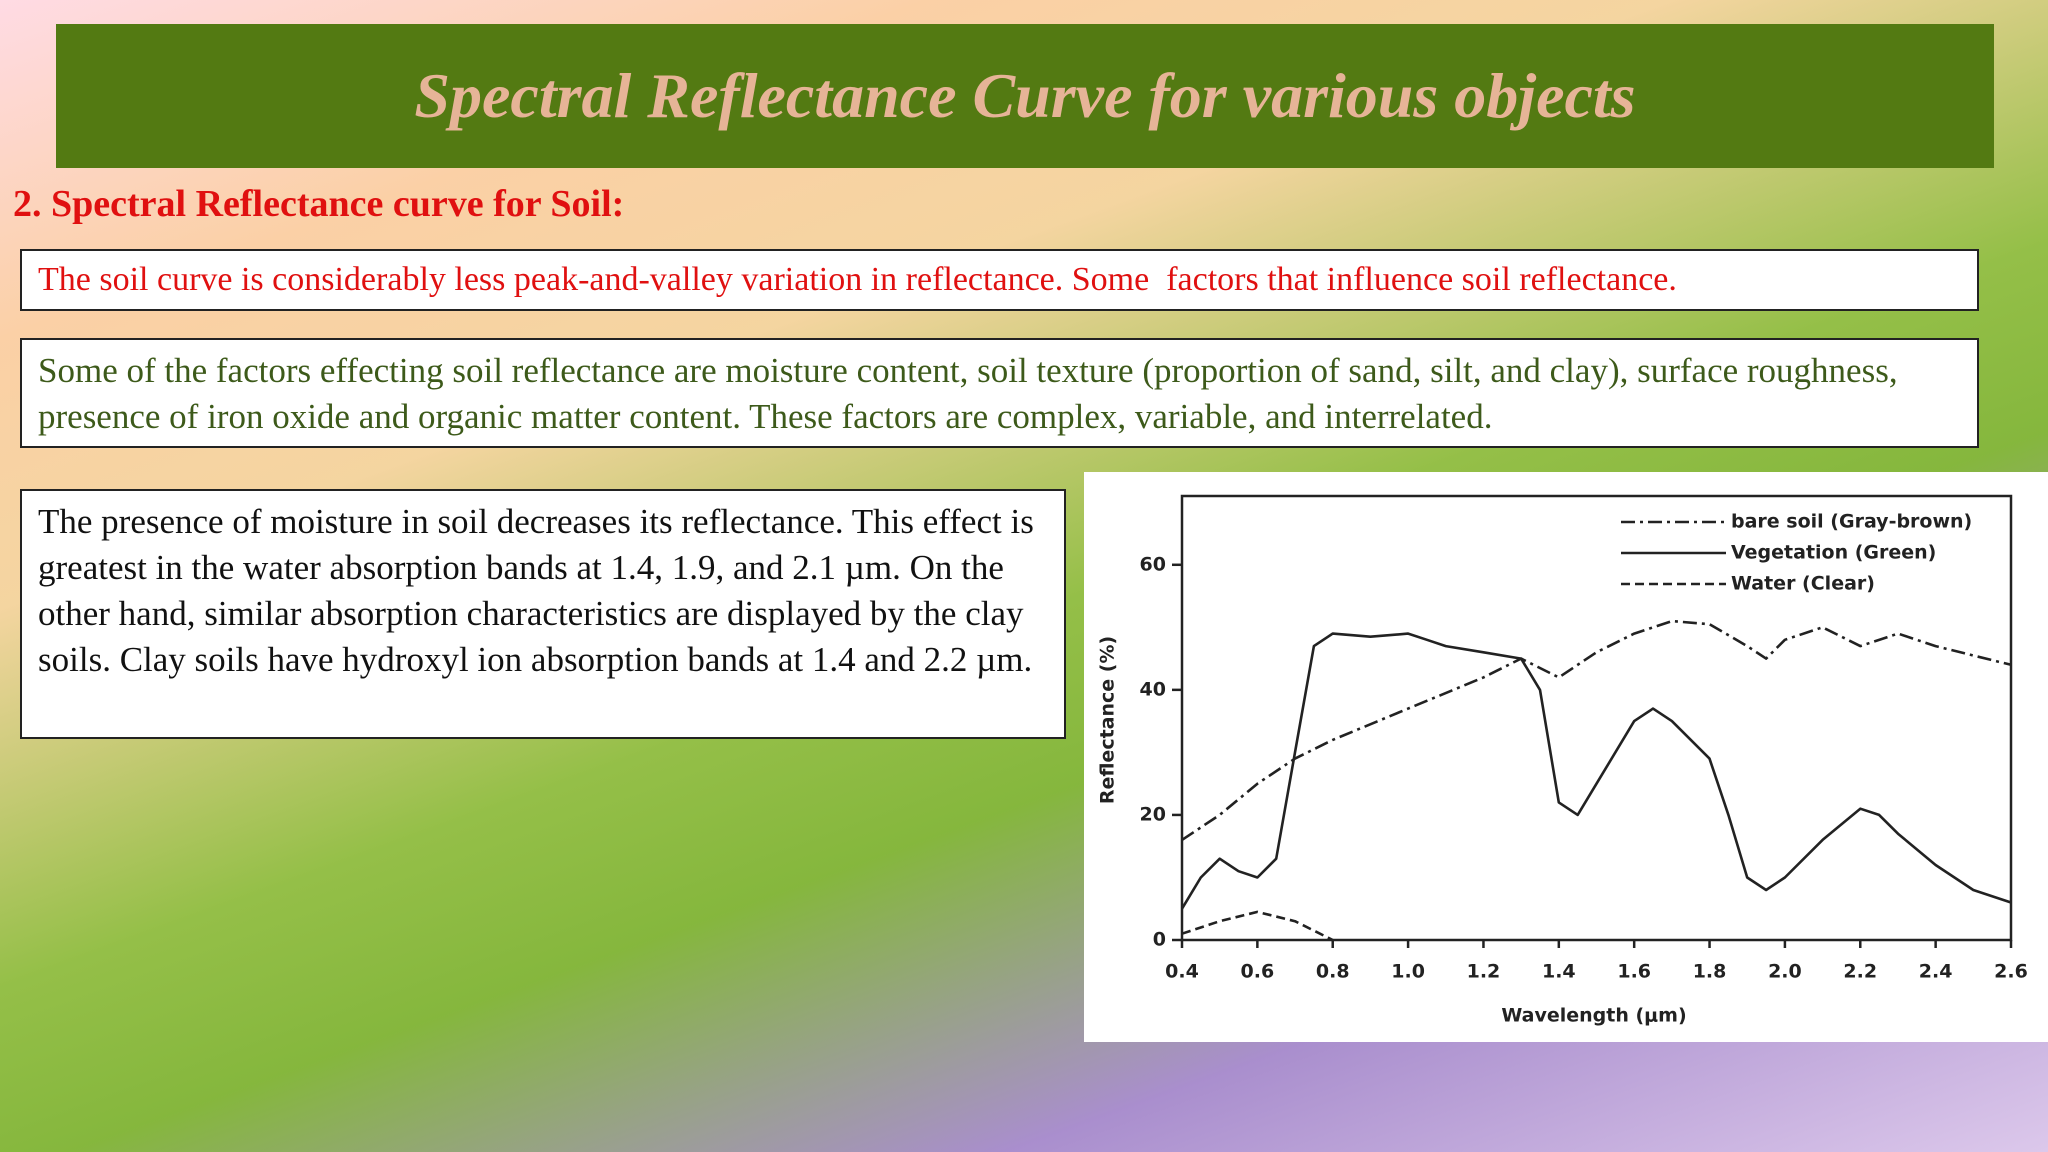 The width and height of the screenshot is (2048, 1152). I want to click on x-tick-label: 1.4, so click(1559, 972).